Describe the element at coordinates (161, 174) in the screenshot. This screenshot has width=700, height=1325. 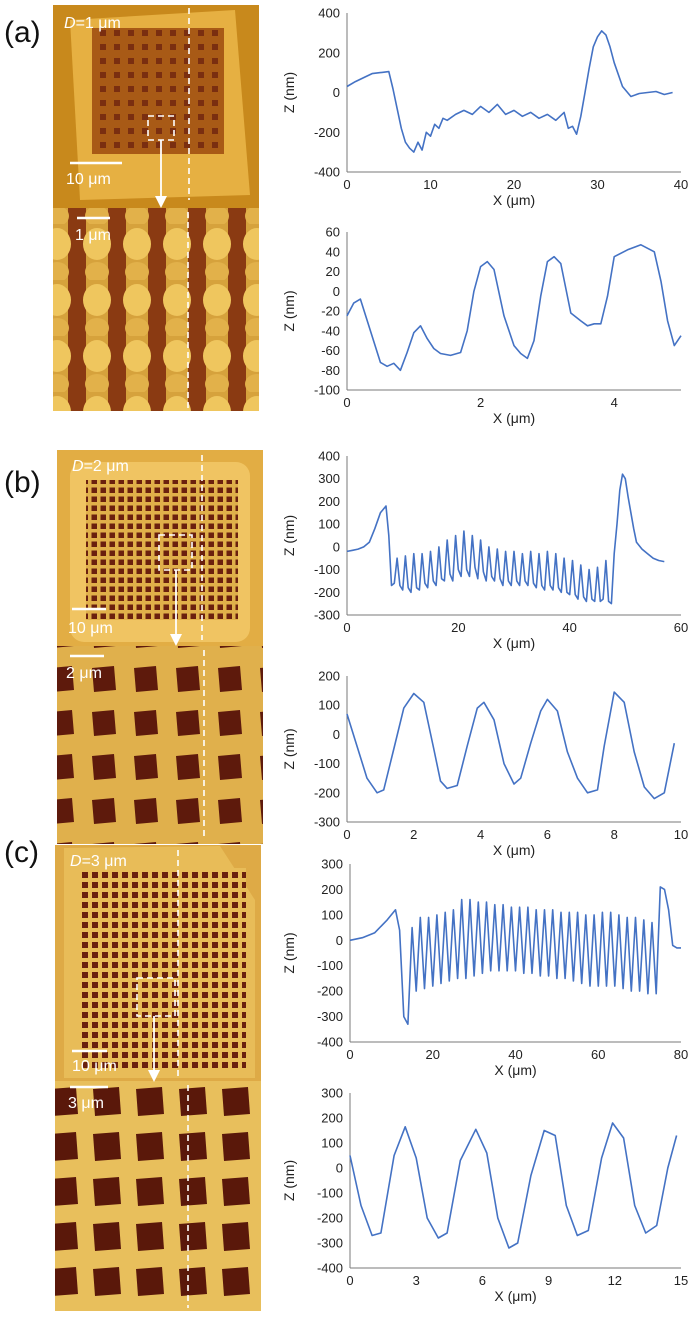
I see `zoom-arrow-a` at that location.